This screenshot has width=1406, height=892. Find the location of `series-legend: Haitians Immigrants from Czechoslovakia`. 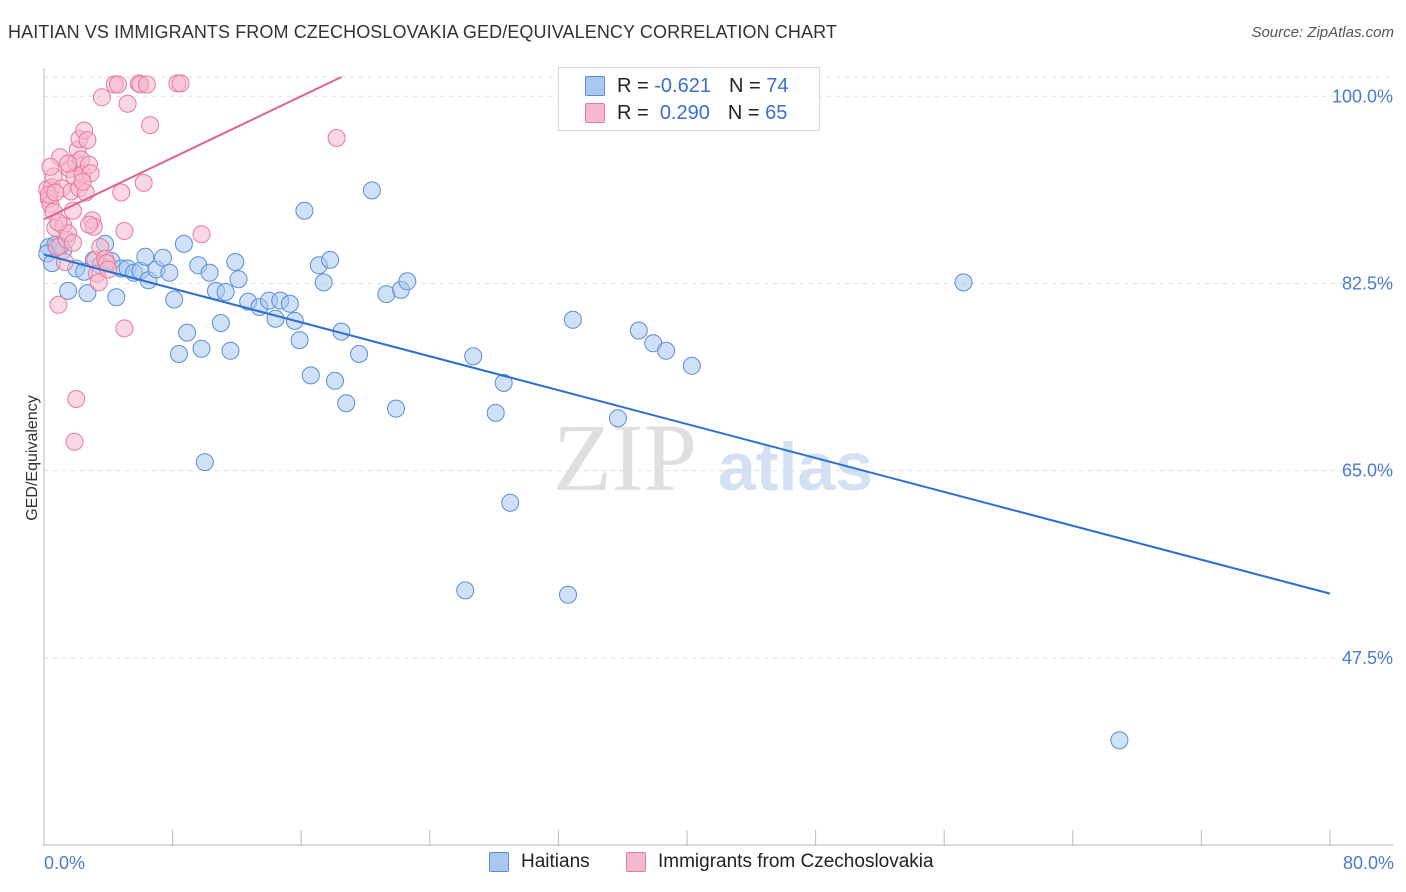

series-legend: Haitians Immigrants from Czechoslovakia is located at coordinates (703, 864).